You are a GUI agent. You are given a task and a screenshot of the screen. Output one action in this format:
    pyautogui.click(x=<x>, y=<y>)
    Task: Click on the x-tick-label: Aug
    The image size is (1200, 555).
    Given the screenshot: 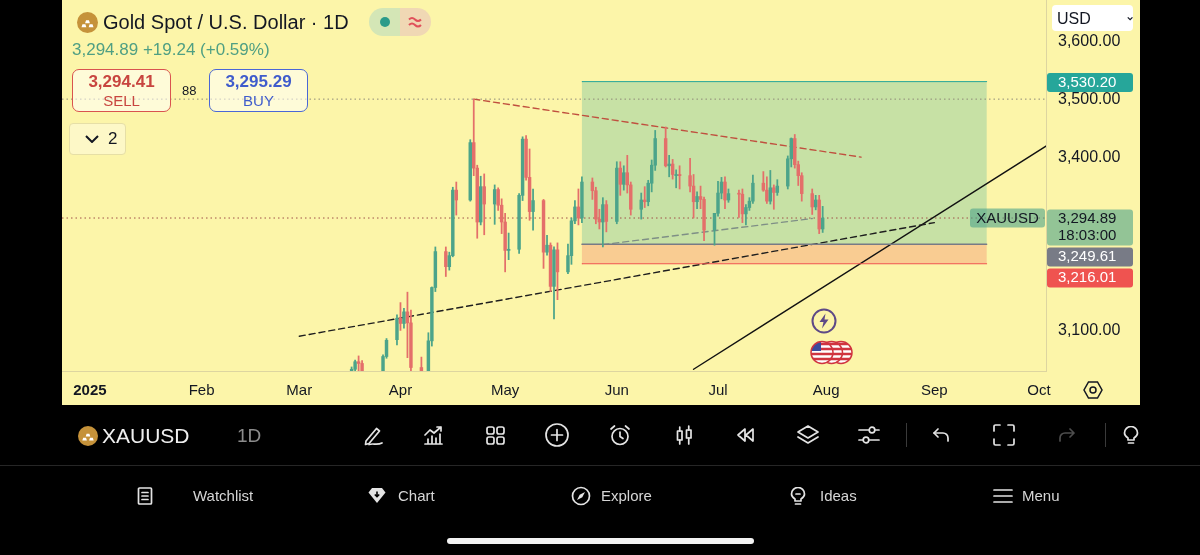 What is the action you would take?
    pyautogui.click(x=826, y=390)
    